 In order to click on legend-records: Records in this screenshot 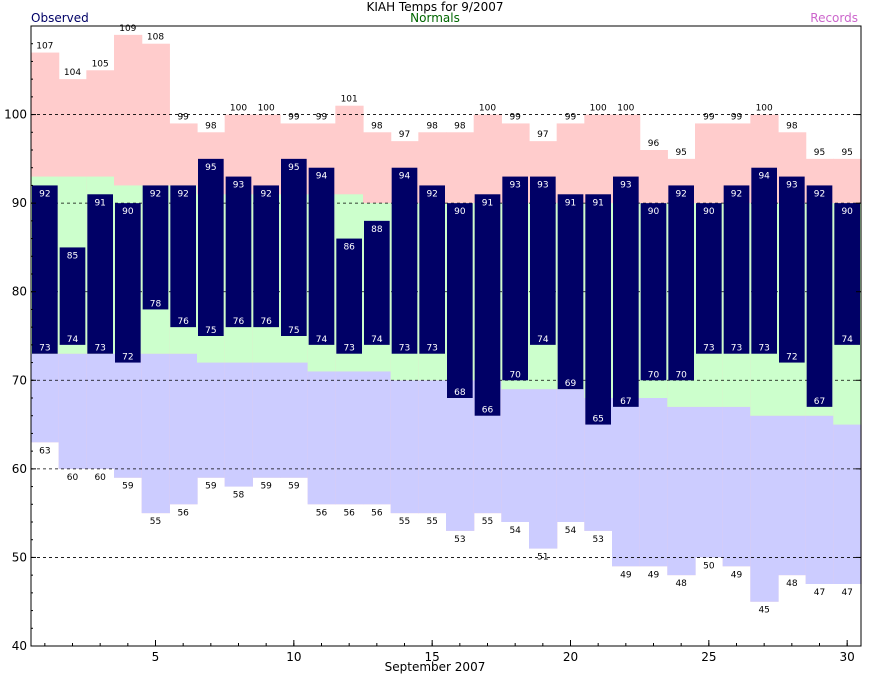, I will do `click(834, 18)`.